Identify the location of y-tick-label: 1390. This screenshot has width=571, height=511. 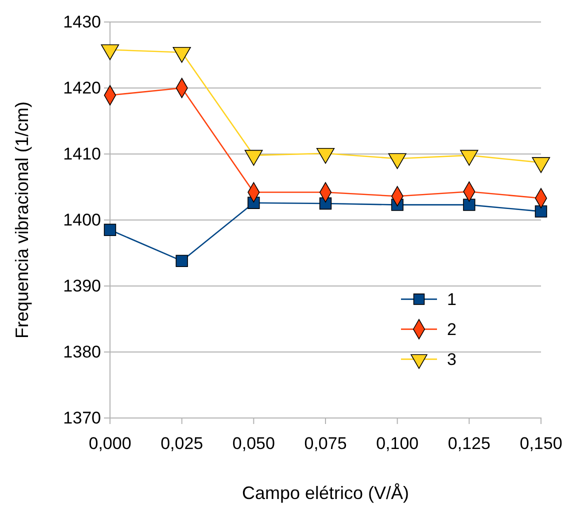
(82, 286).